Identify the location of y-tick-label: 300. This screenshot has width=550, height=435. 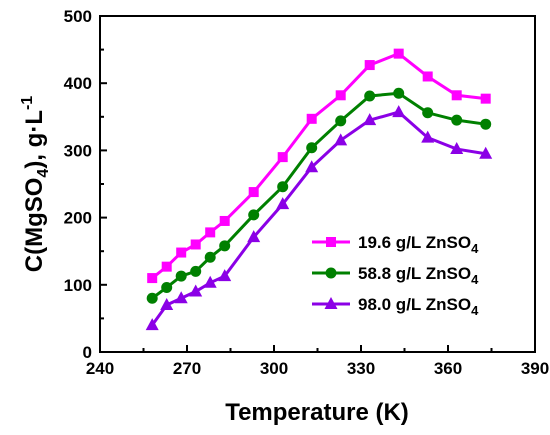
(78, 150).